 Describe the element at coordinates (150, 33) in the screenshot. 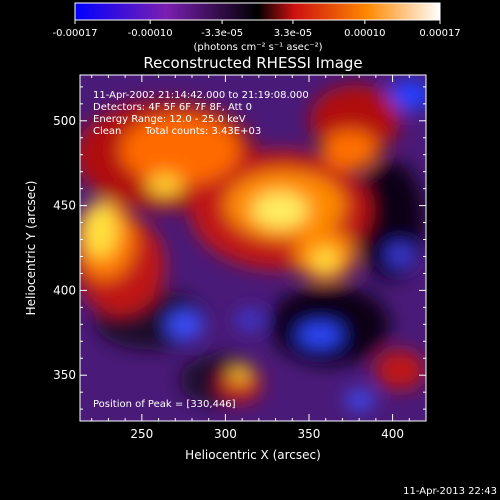

I see `colorbar-tick-label: -0.00010` at that location.